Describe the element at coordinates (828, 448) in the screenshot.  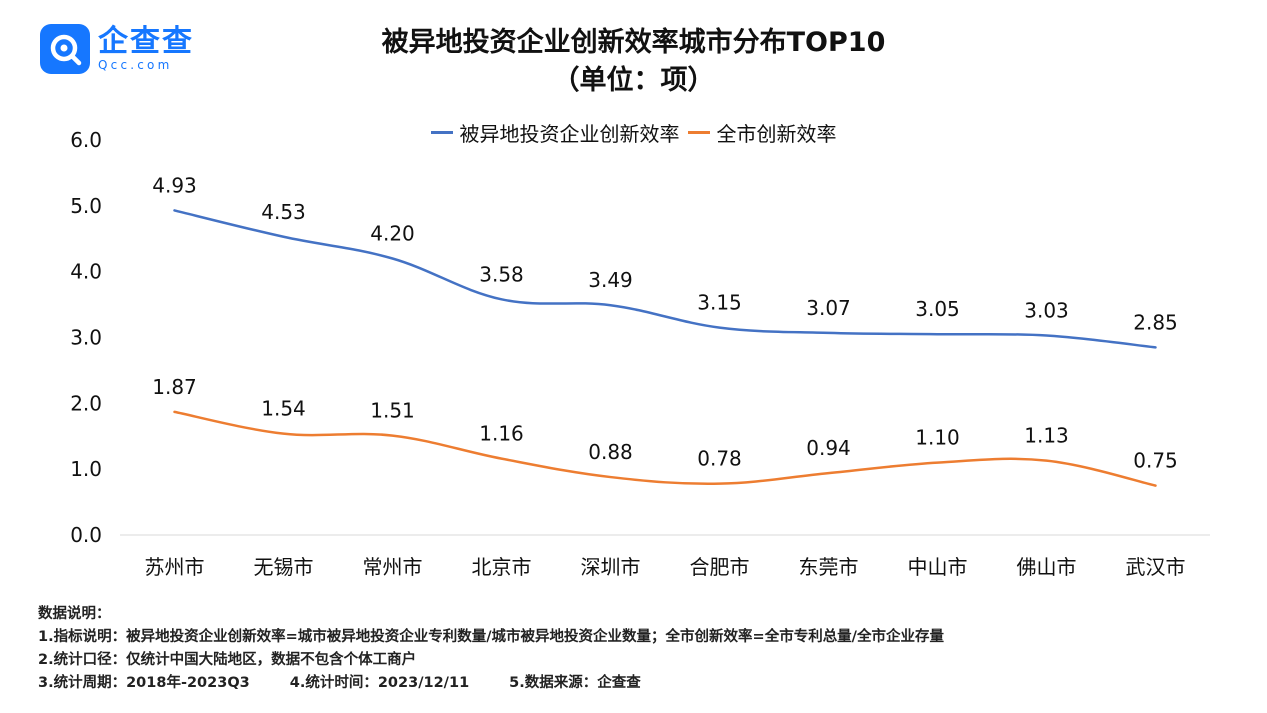
I see `data-label-series2: 0.94` at that location.